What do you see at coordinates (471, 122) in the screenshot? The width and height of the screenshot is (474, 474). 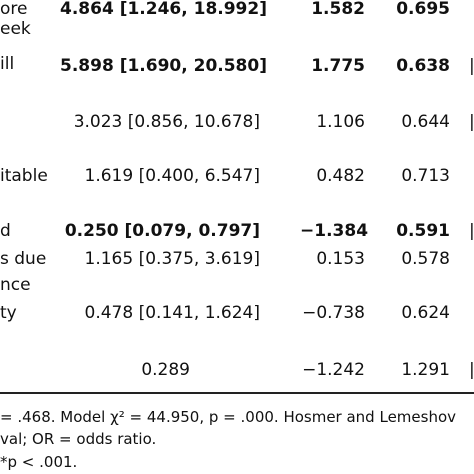 I see `row-3-cut-edge: |` at bounding box center [471, 122].